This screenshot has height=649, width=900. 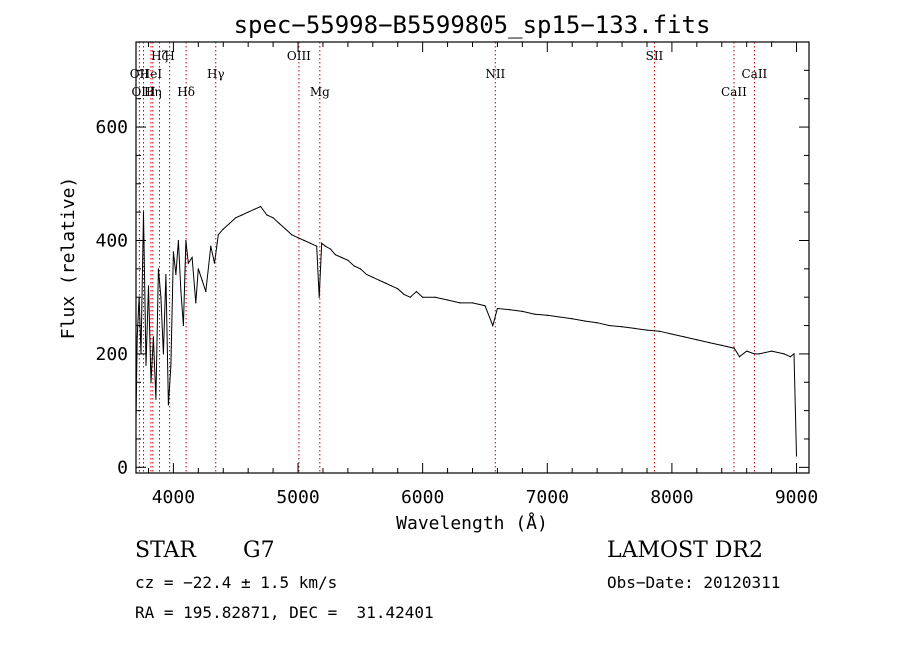 I want to click on y-axis-label: Flux (relative), so click(x=68, y=258).